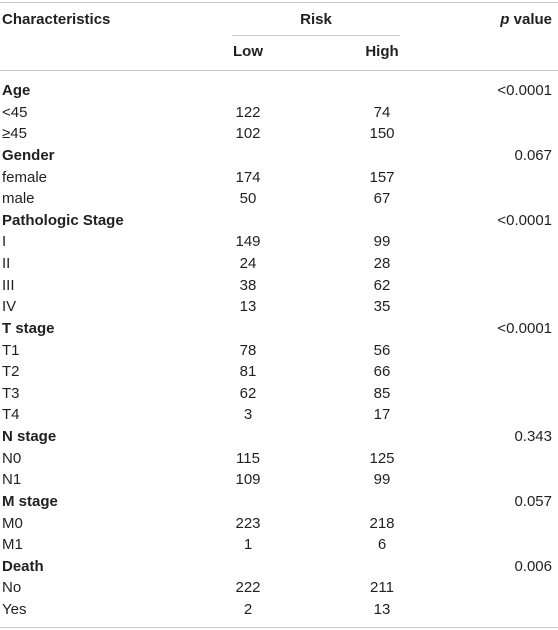 The width and height of the screenshot is (558, 630). Describe the element at coordinates (11, 372) in the screenshot. I see `row-label: T2` at that location.